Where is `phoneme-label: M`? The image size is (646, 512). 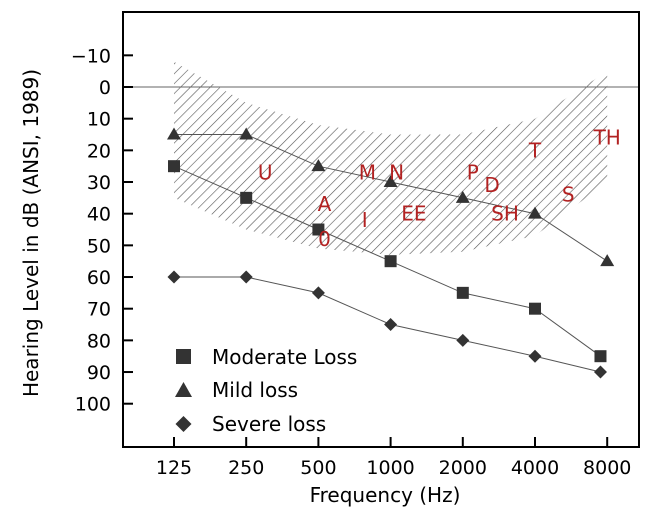
phoneme-label: M is located at coordinates (367, 173).